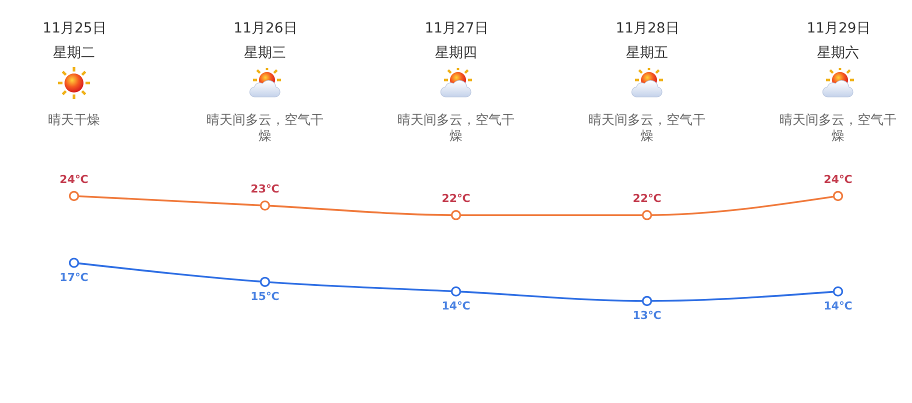  I want to click on x-tick-label: 11月25日, so click(74, 28).